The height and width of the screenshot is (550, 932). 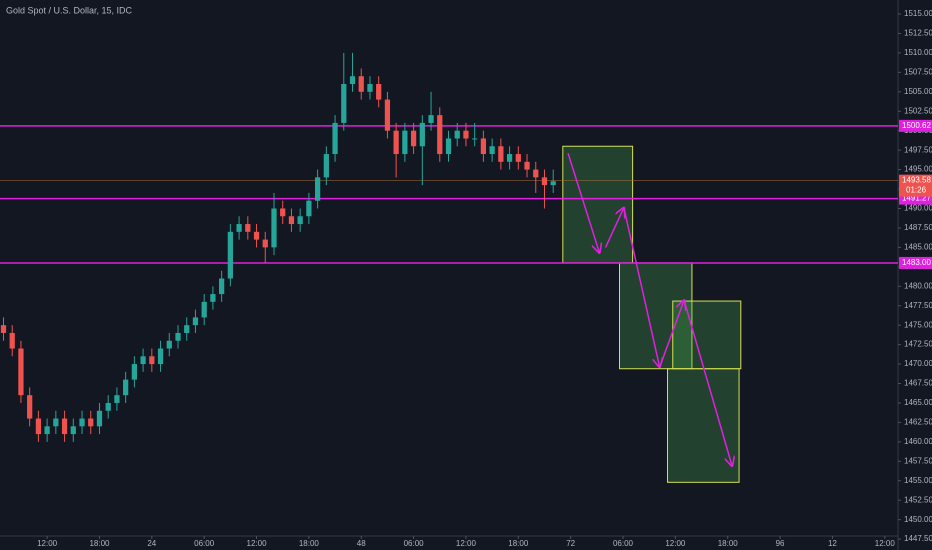 What do you see at coordinates (918, 480) in the screenshot?
I see `y-tick-label: 1455.00` at bounding box center [918, 480].